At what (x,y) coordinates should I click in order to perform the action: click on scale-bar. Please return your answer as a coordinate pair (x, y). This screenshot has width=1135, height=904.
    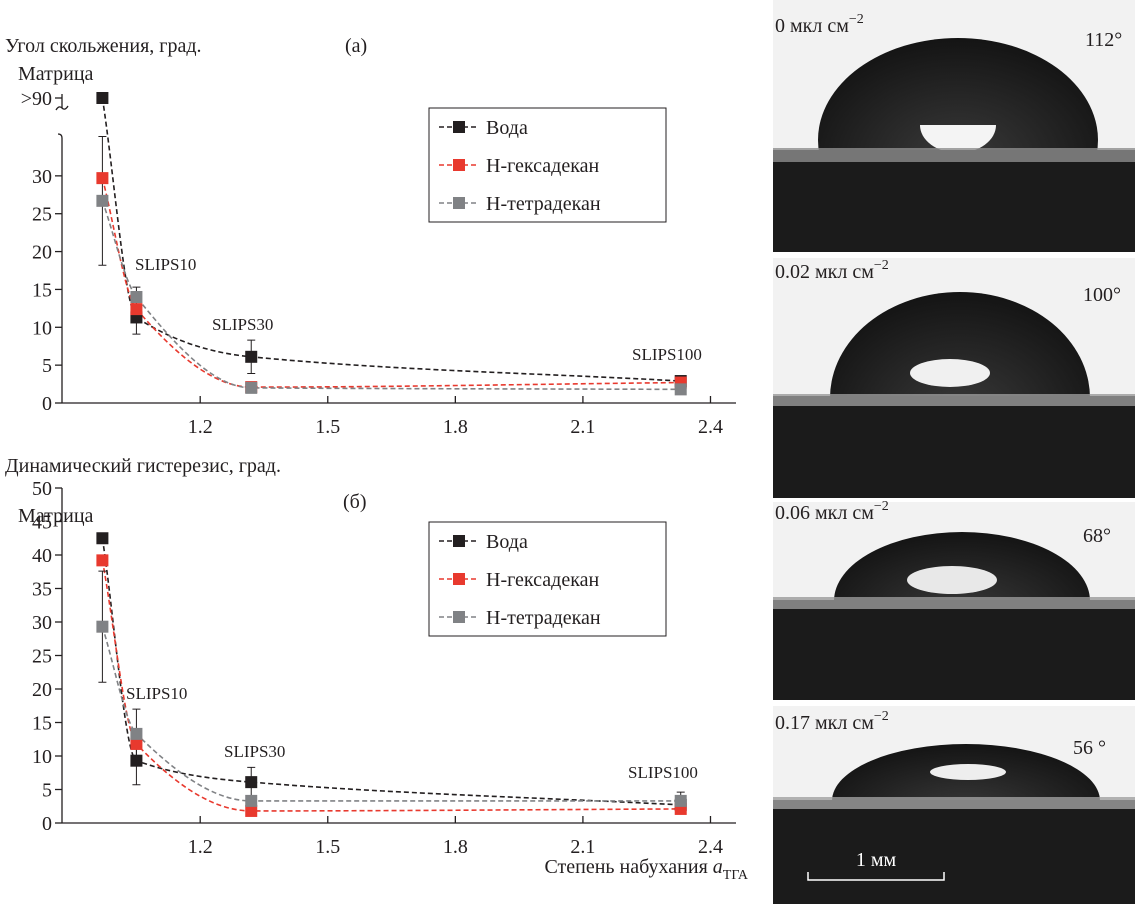
    Looking at the image, I should click on (876, 876).